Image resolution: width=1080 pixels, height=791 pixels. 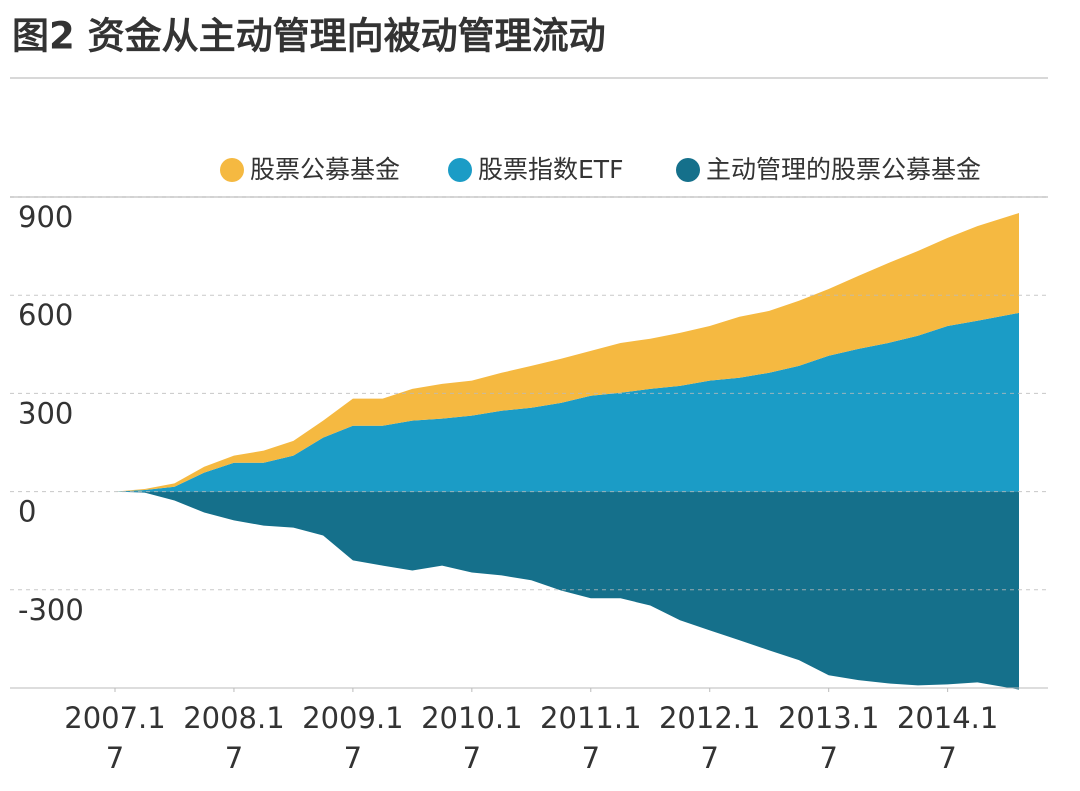 I want to click on x-tick-label: 2011.1, so click(x=590, y=718).